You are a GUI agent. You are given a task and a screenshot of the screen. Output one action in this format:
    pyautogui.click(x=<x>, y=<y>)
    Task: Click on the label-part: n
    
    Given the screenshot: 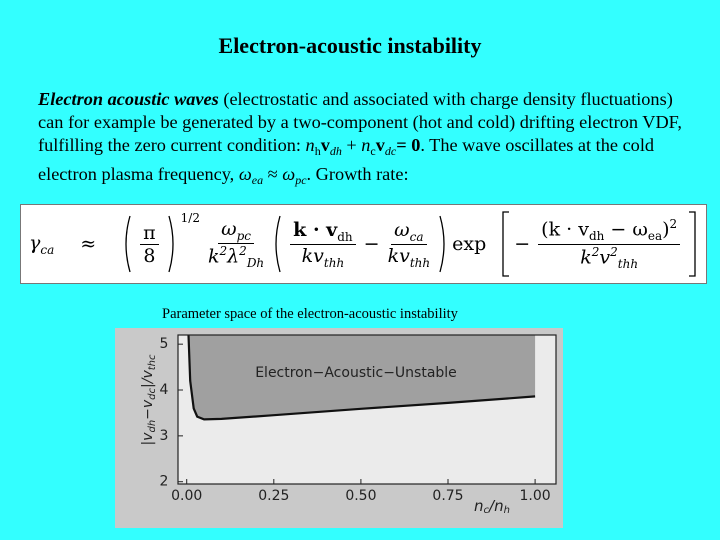 What is the action you would take?
    pyautogui.click(x=479, y=506)
    